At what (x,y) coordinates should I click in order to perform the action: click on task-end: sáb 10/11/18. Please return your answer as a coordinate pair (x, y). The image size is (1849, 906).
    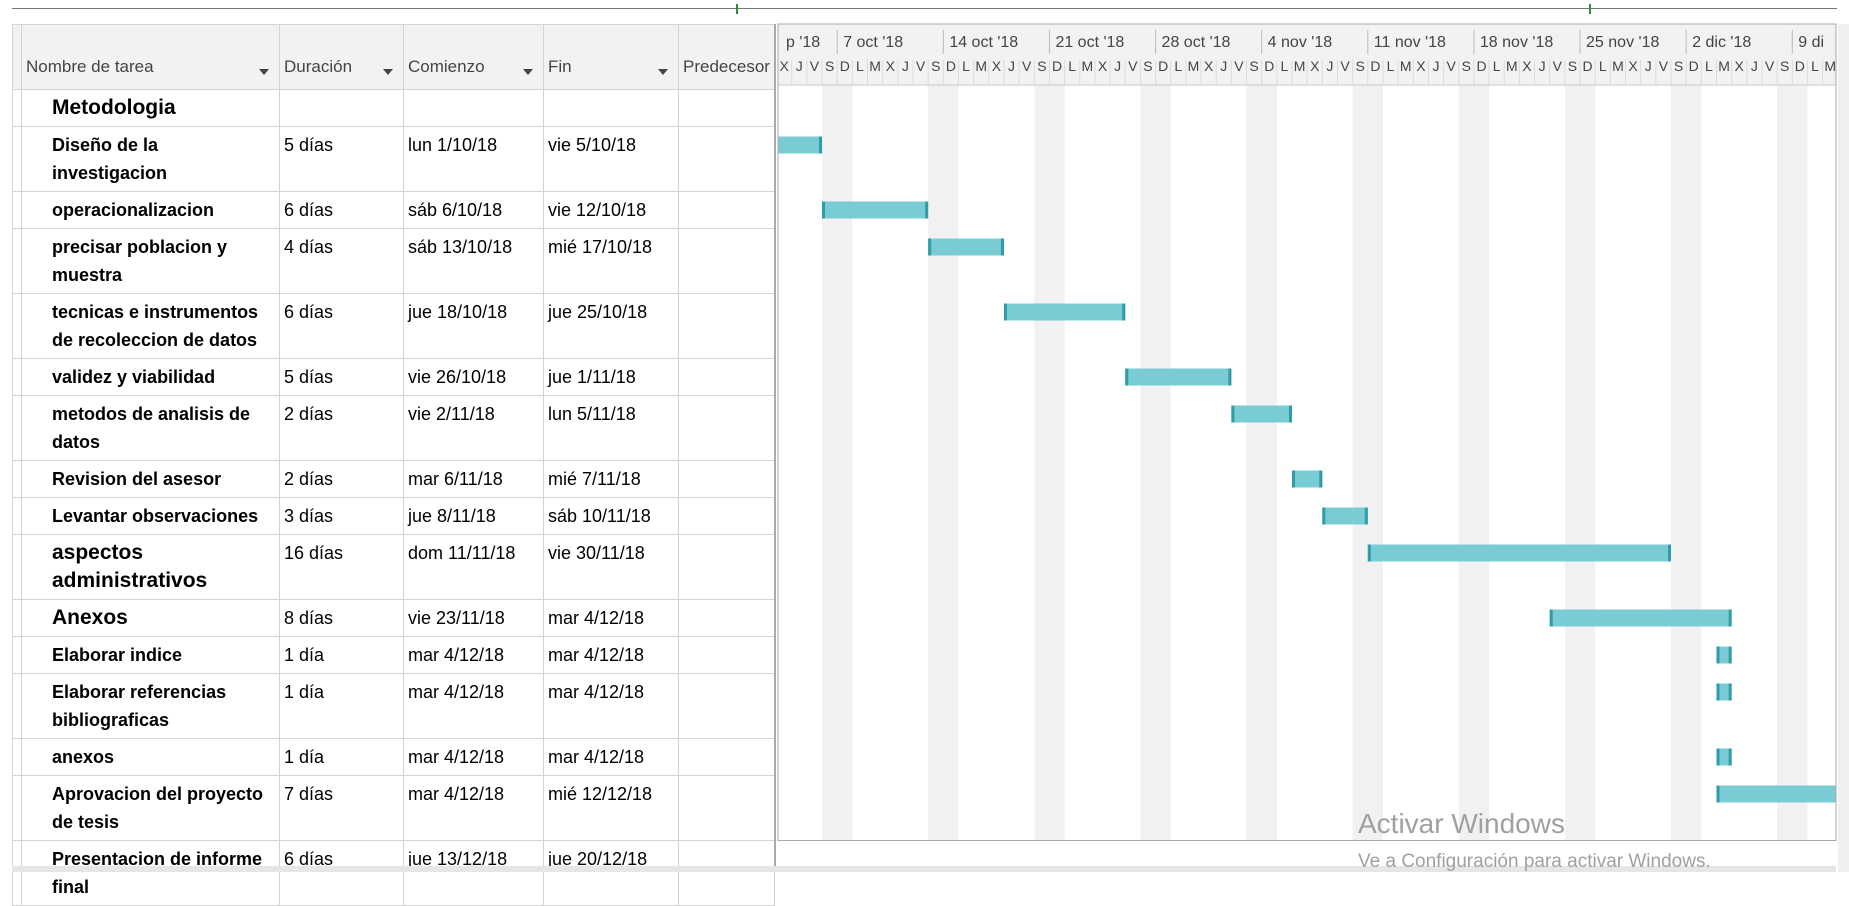
    Looking at the image, I should click on (611, 516).